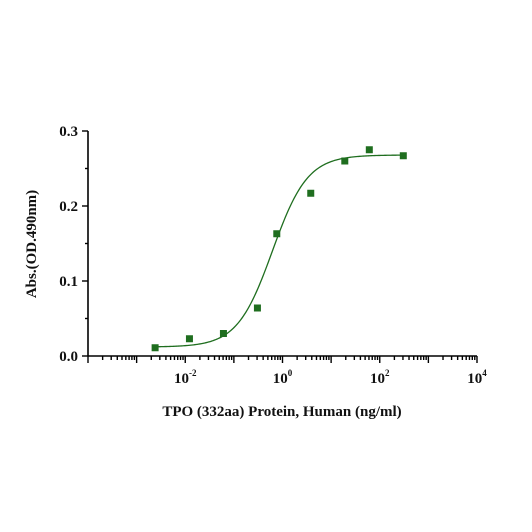 The image size is (532, 532). I want to click on x-tick-label: 10², so click(380, 377).